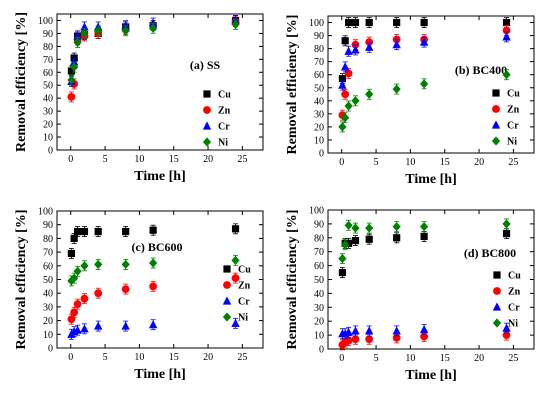 Image resolution: width=550 pixels, height=411 pixels. What do you see at coordinates (513, 358) in the screenshot?
I see `x-tick-label: 25` at bounding box center [513, 358].